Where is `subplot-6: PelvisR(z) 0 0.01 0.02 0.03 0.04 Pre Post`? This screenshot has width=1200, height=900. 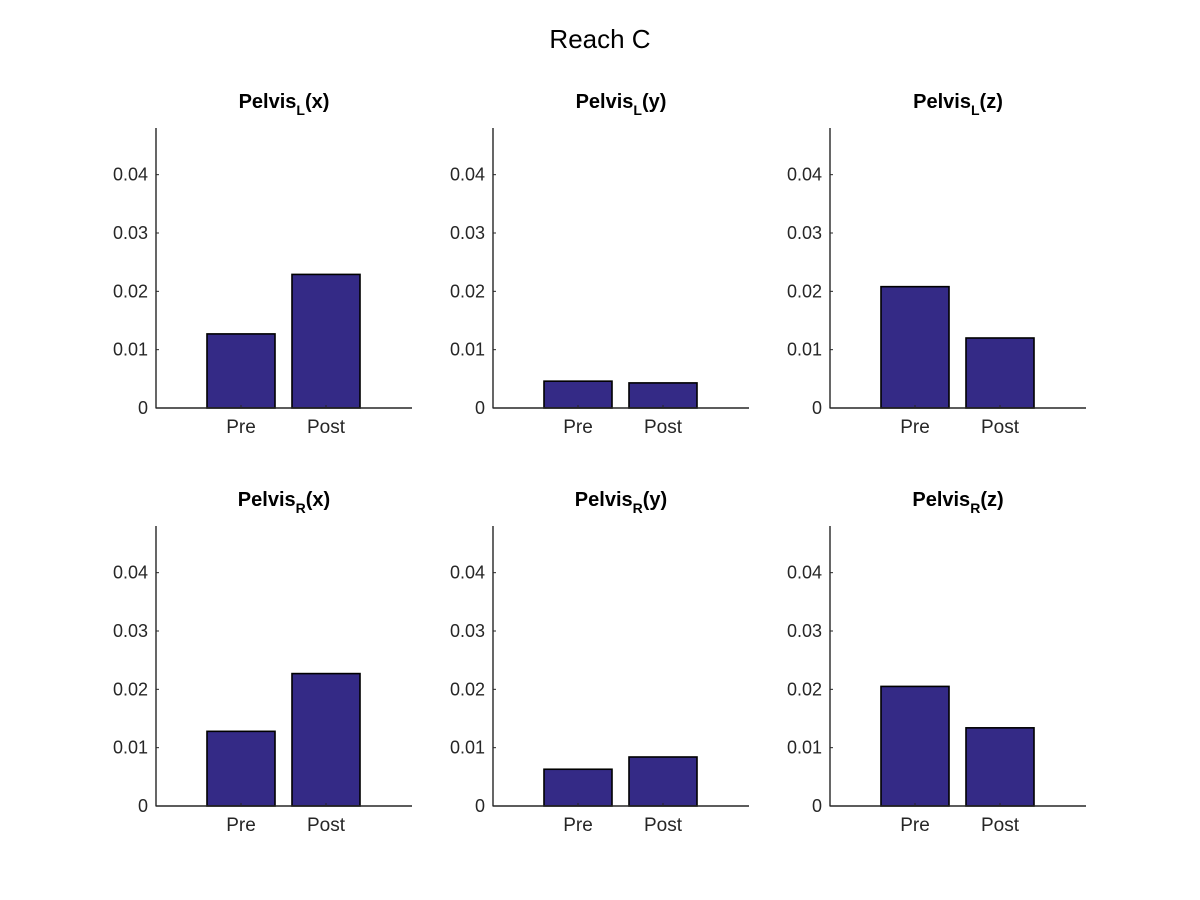 subplot-6: PelvisR(z) 0 0.01 0.02 0.03 0.04 Pre Post is located at coordinates (936, 662).